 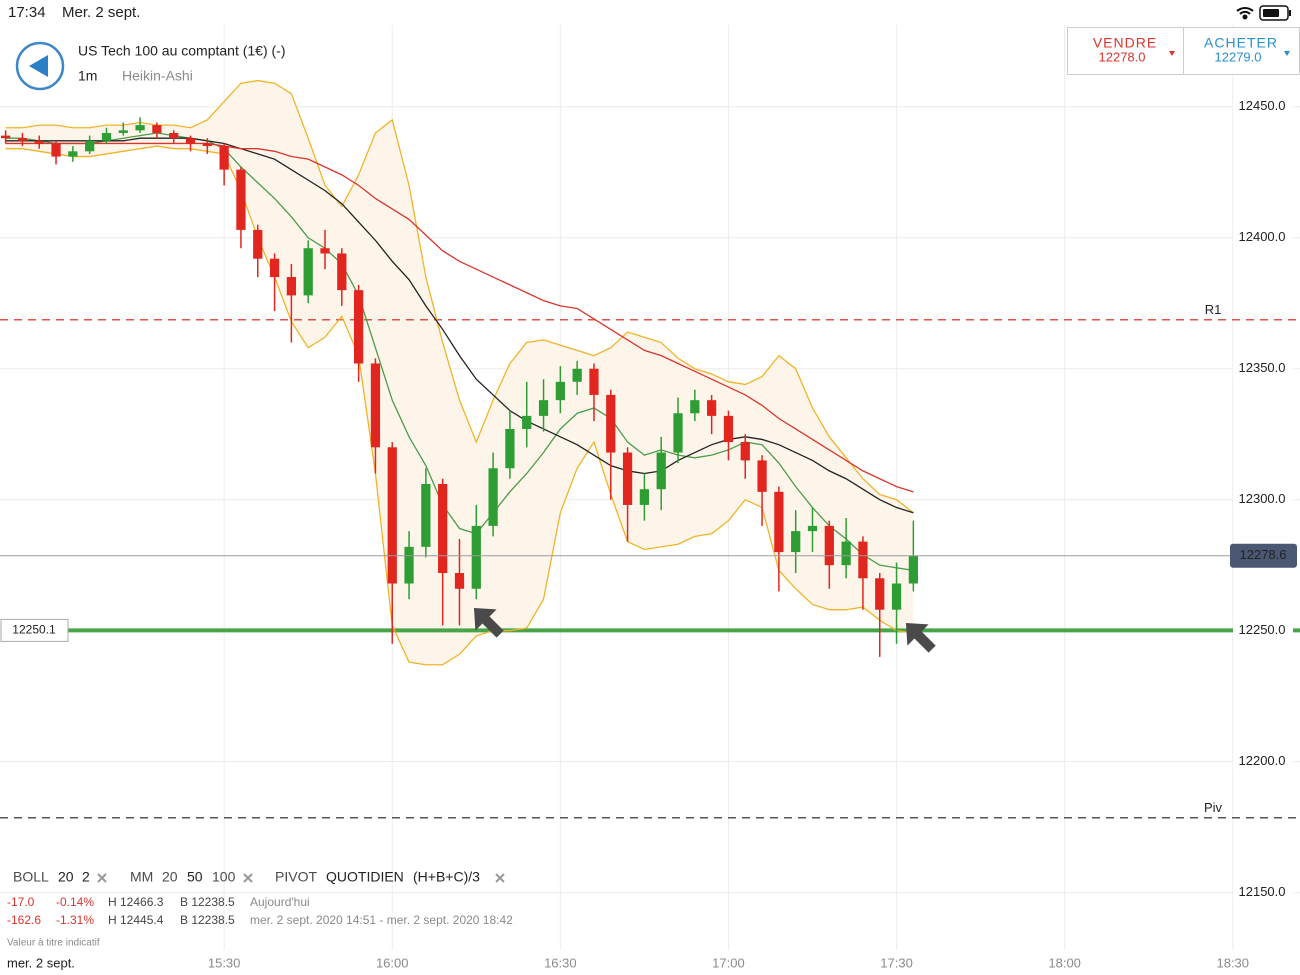 I want to click on status-date: Mer. 2 sept., so click(x=101, y=12).